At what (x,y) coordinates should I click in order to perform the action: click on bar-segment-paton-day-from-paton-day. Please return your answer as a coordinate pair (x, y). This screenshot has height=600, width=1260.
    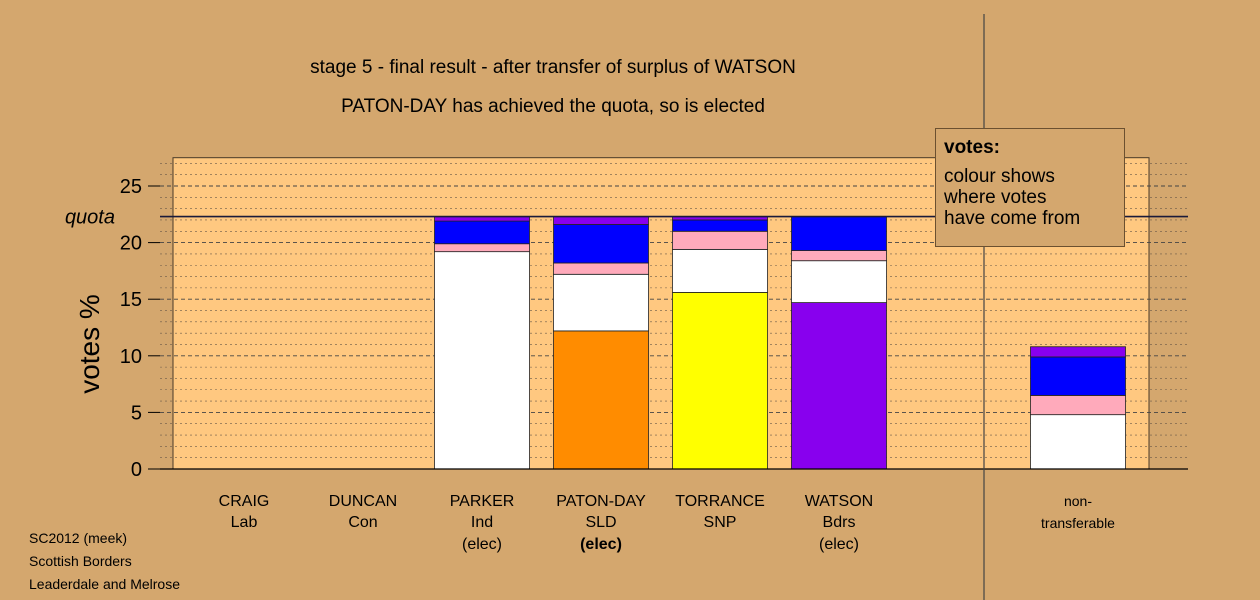
    Looking at the image, I should click on (601, 400).